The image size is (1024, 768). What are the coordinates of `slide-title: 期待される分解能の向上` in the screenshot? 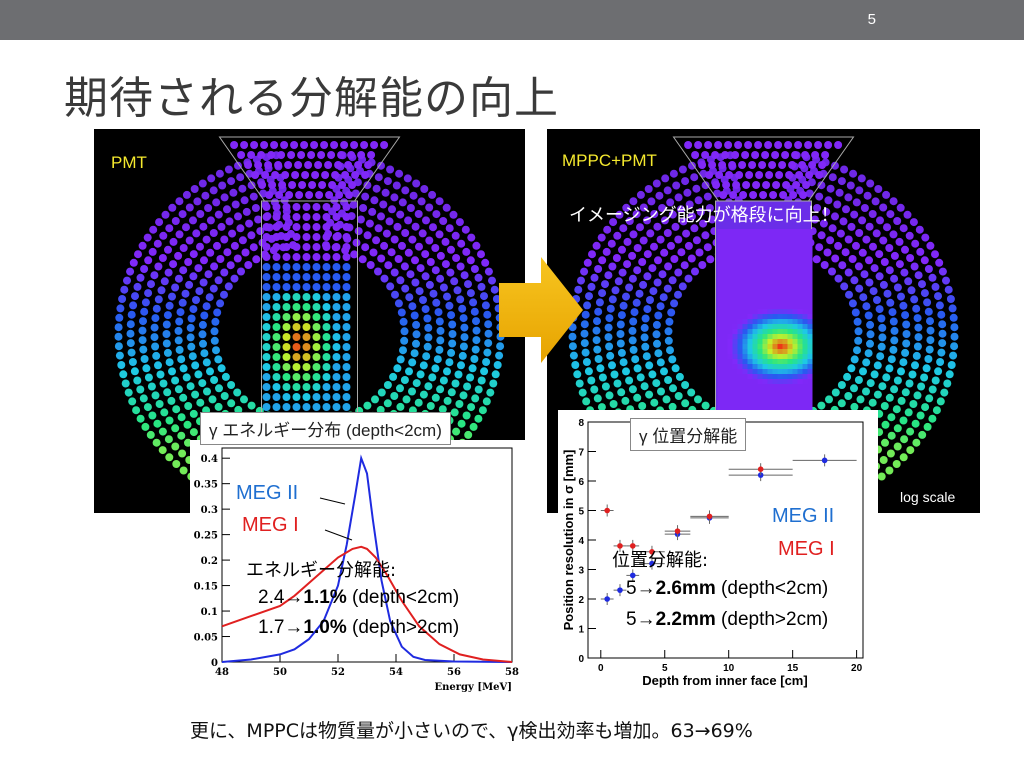 It's located at (311, 98).